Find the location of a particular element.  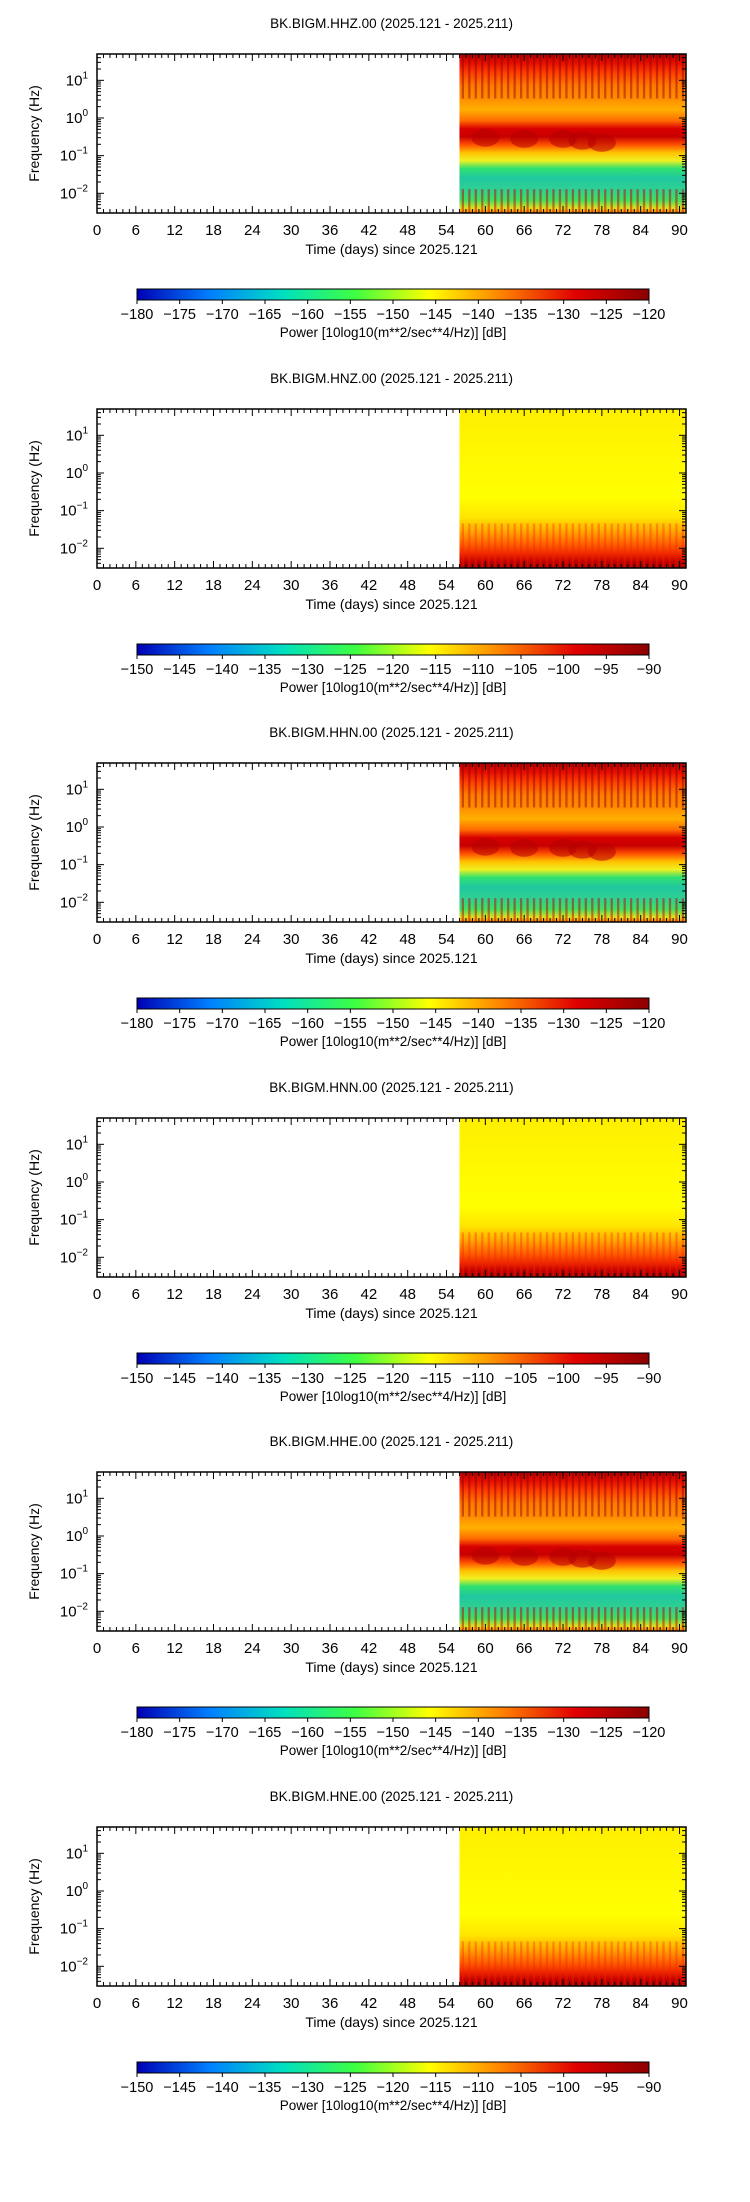

colorbar-tick-label: −160 is located at coordinates (307, 1024).